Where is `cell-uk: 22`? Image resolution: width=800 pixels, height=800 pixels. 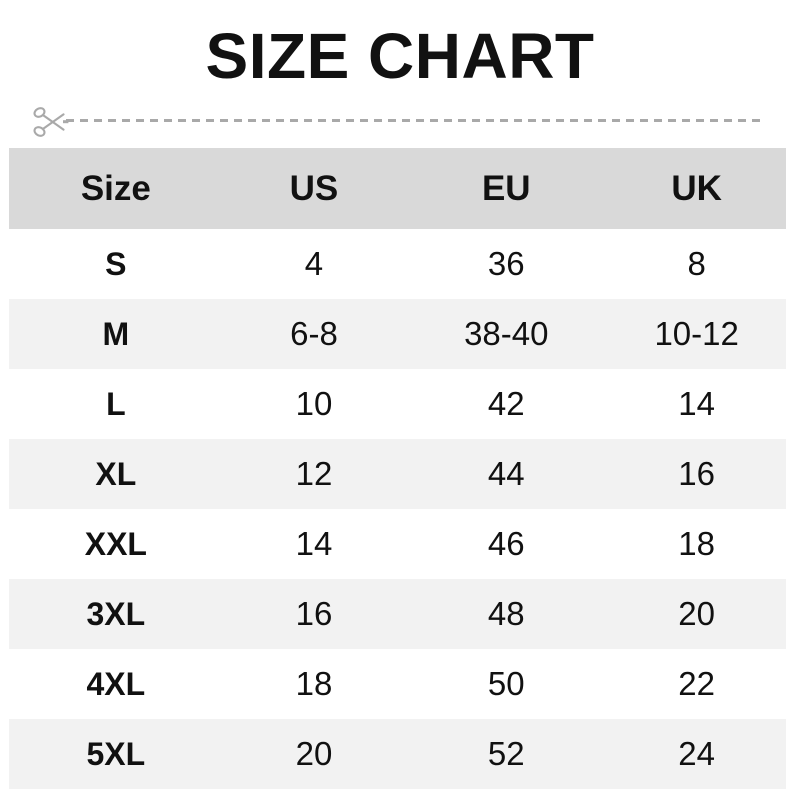
cell-uk: 22 is located at coordinates (696, 683).